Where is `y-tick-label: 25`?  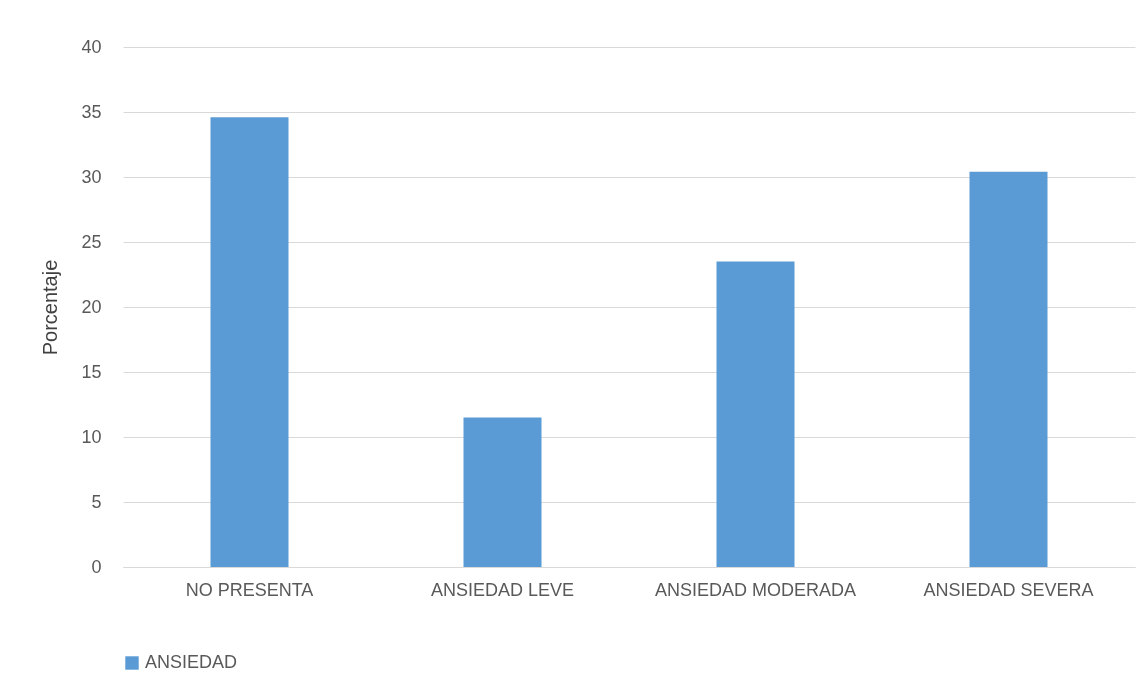 y-tick-label: 25 is located at coordinates (91, 241).